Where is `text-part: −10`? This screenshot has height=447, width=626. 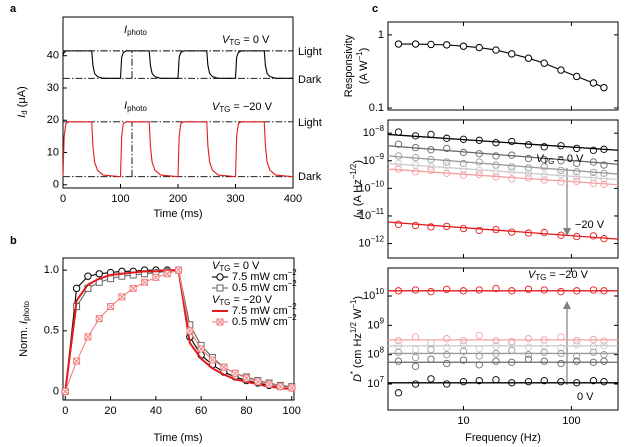
text-part: −10 is located at coordinates (378, 183).